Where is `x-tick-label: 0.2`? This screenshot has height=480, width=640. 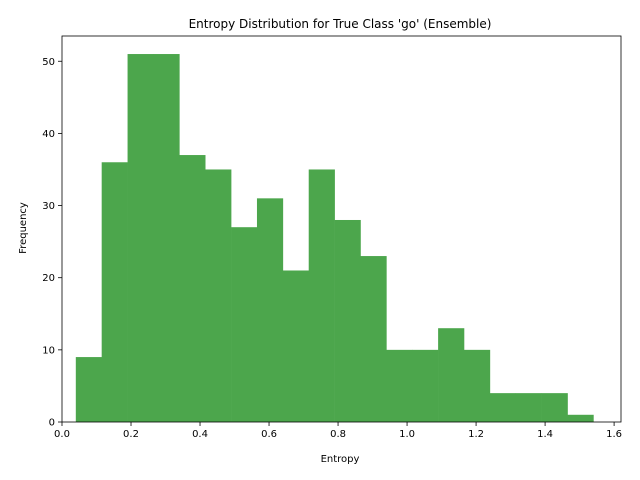 x-tick-label: 0.2 is located at coordinates (131, 434).